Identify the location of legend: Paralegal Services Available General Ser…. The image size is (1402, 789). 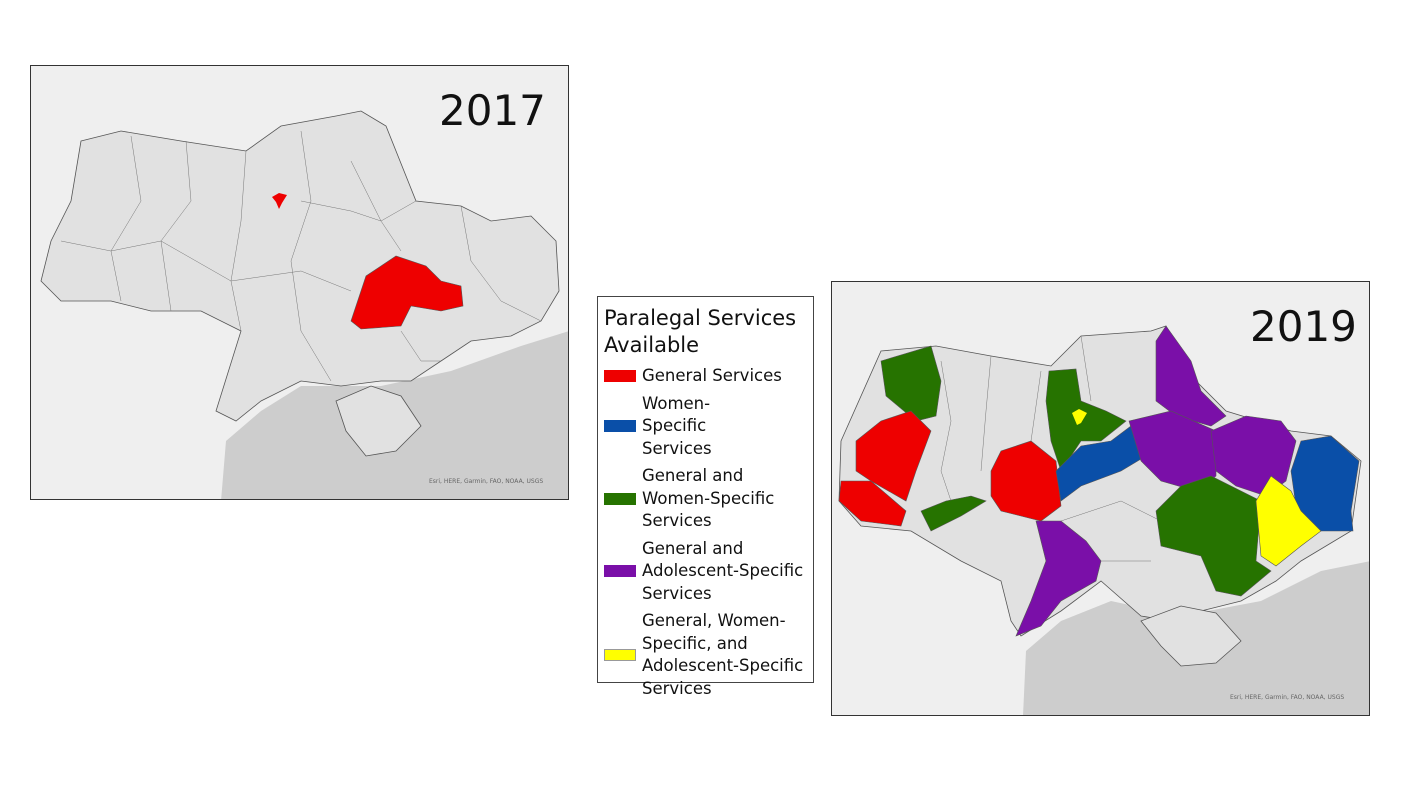
(705, 497).